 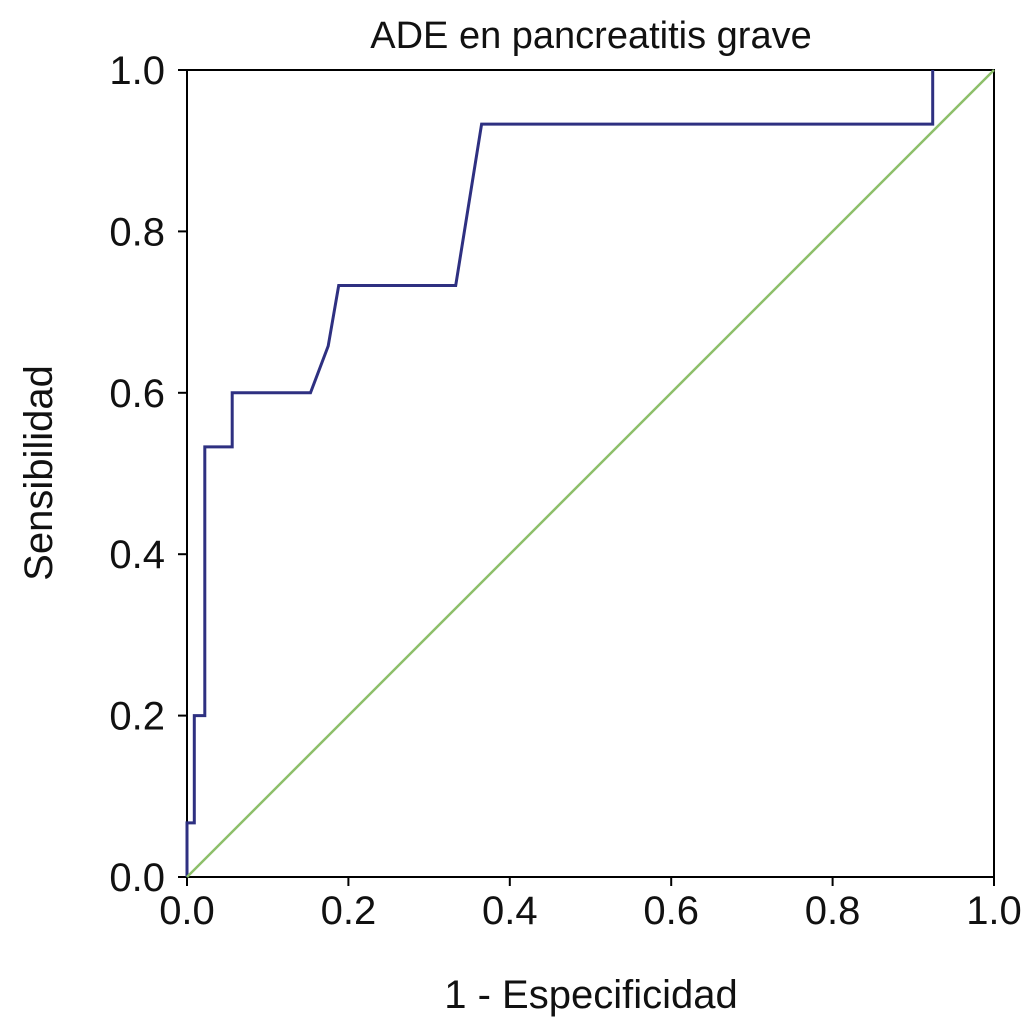 I want to click on x-tick-label: 1.0, so click(x=994, y=911).